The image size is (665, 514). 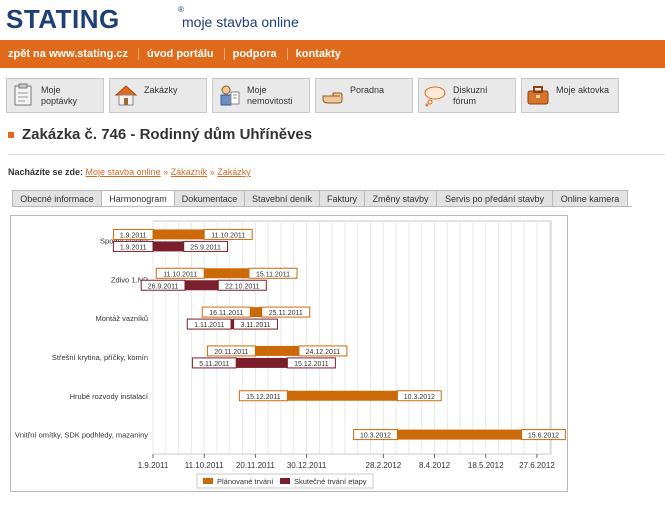 I want to click on planned-end-label: 25.11.2011, so click(x=286, y=313).